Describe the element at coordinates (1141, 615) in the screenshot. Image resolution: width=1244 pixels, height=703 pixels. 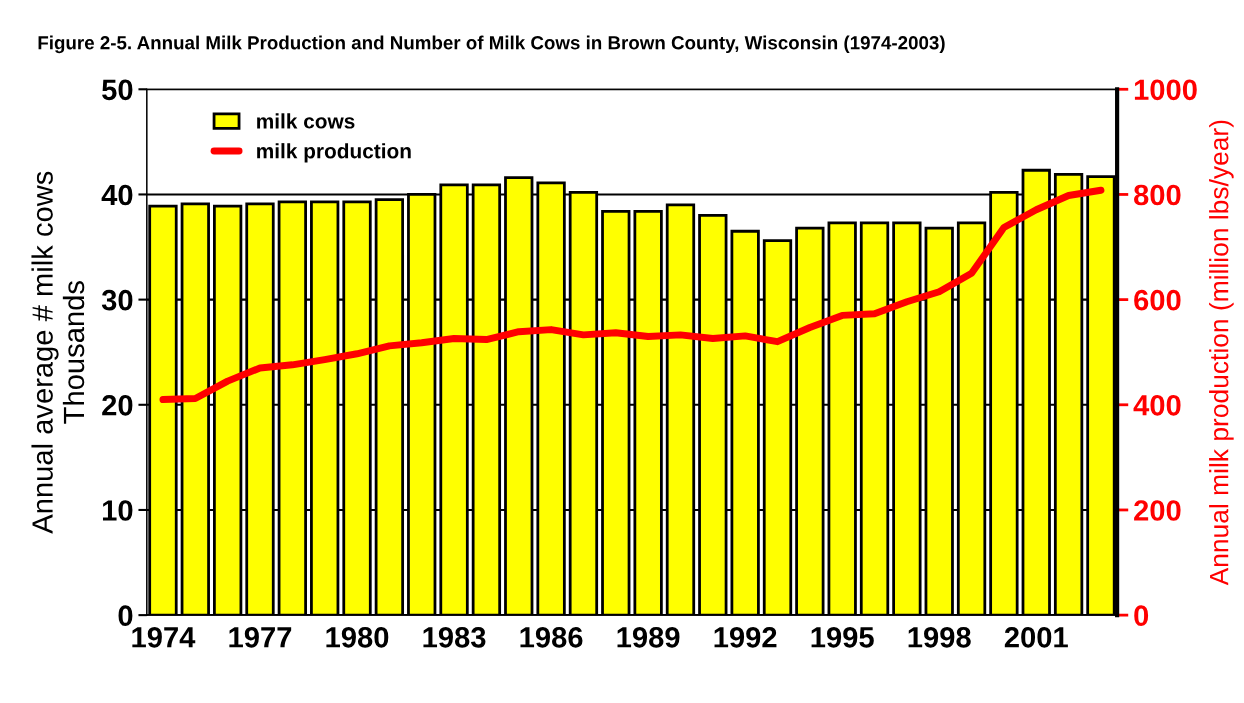
I see `y2-tick-label: 0` at that location.